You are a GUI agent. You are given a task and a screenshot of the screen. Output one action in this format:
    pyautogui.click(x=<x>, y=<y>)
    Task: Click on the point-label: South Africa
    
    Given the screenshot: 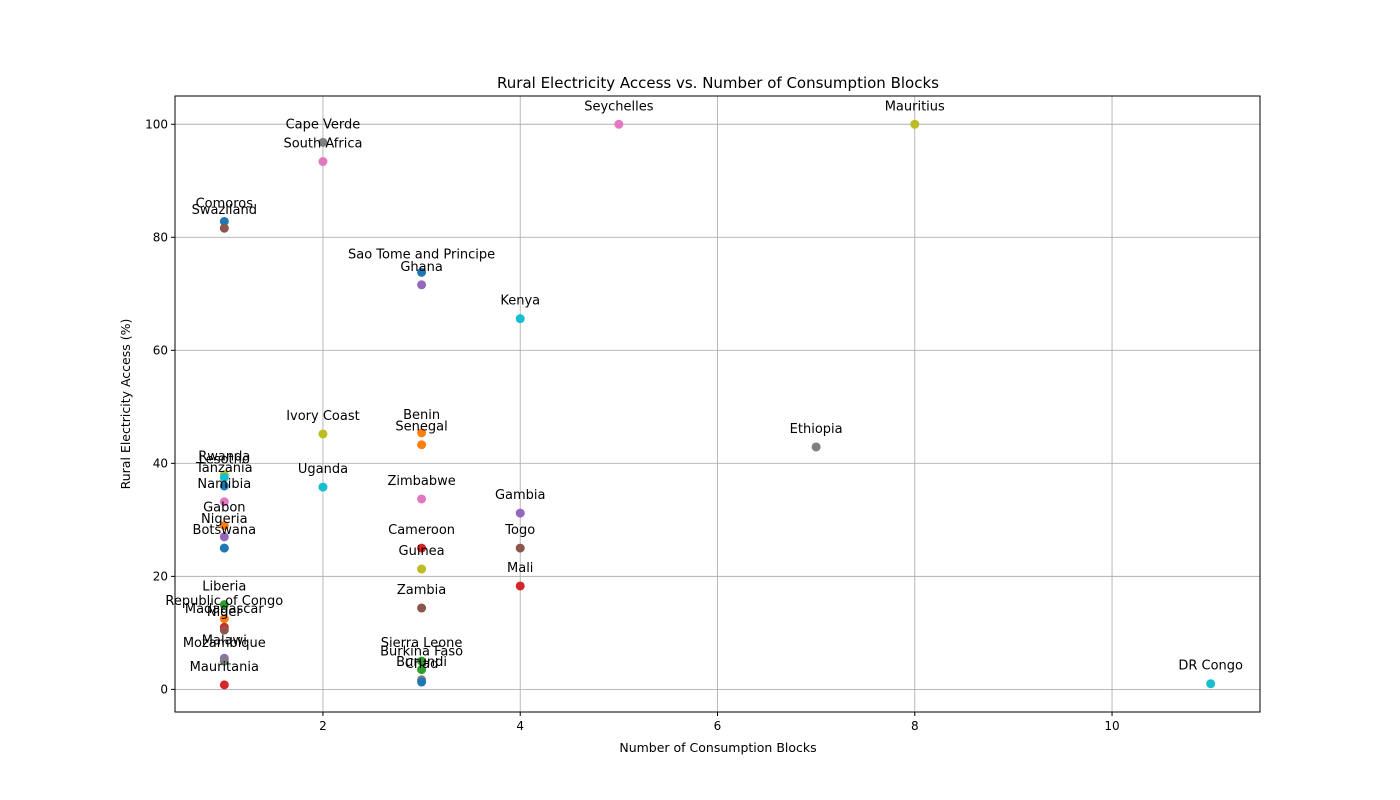 What is the action you would take?
    pyautogui.click(x=322, y=144)
    